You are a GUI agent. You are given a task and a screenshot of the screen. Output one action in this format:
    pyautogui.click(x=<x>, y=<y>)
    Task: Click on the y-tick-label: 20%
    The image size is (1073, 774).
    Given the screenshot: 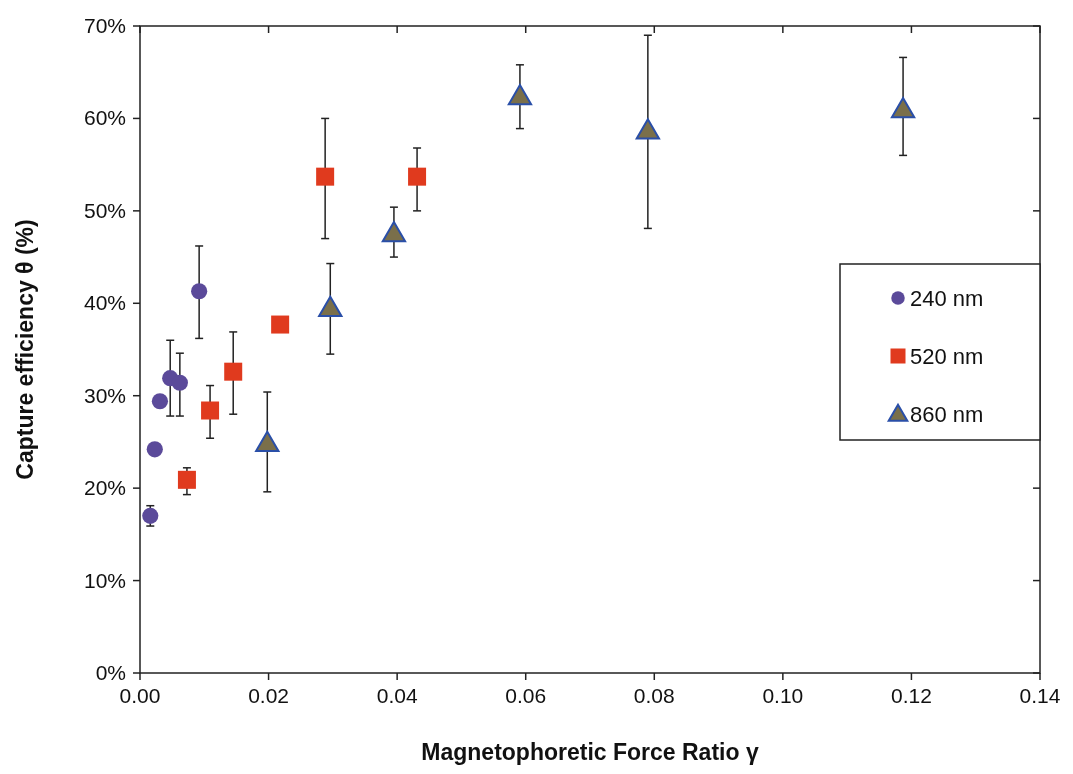 What is the action you would take?
    pyautogui.click(x=104, y=488)
    